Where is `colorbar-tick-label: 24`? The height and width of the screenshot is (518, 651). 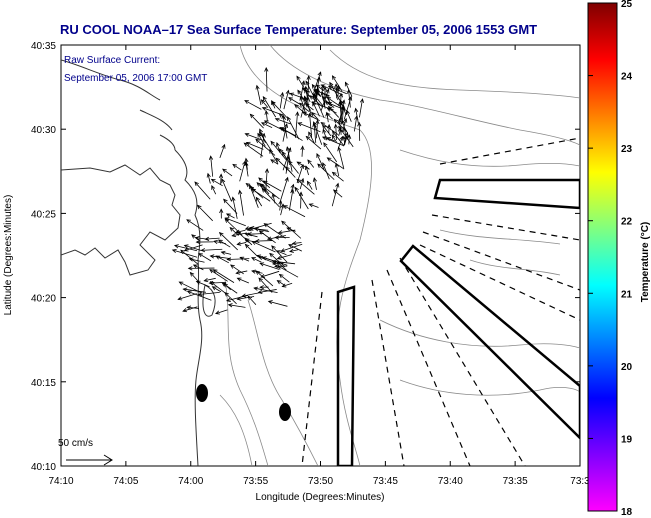 colorbar-tick-label: 24 is located at coordinates (627, 77).